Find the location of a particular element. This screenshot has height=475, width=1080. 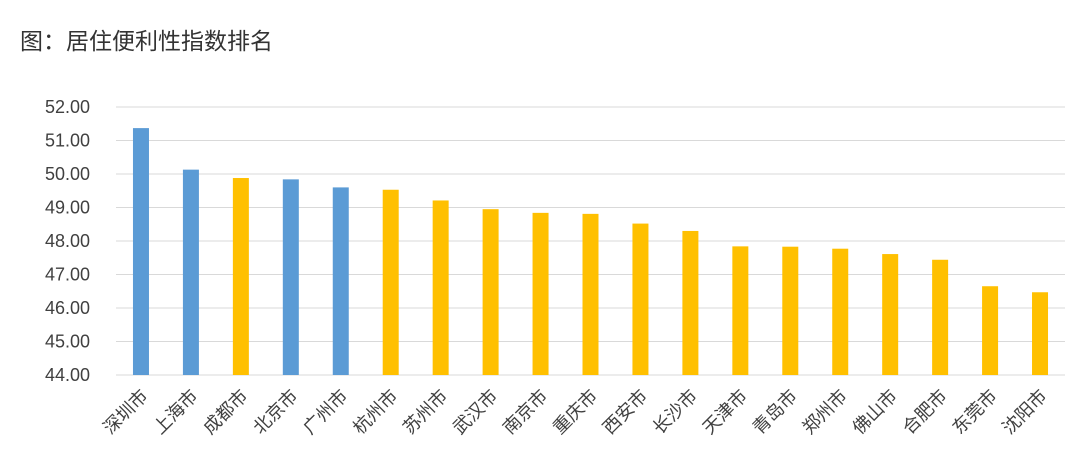

x-tick-label: 天津市 is located at coordinates (725, 412).